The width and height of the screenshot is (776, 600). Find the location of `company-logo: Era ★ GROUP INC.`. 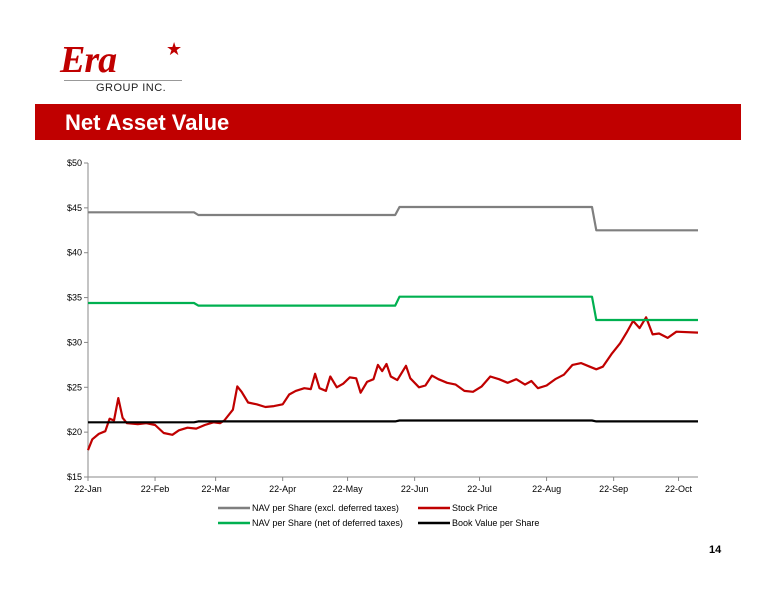

company-logo: Era ★ GROUP INC. is located at coordinates (123, 67).